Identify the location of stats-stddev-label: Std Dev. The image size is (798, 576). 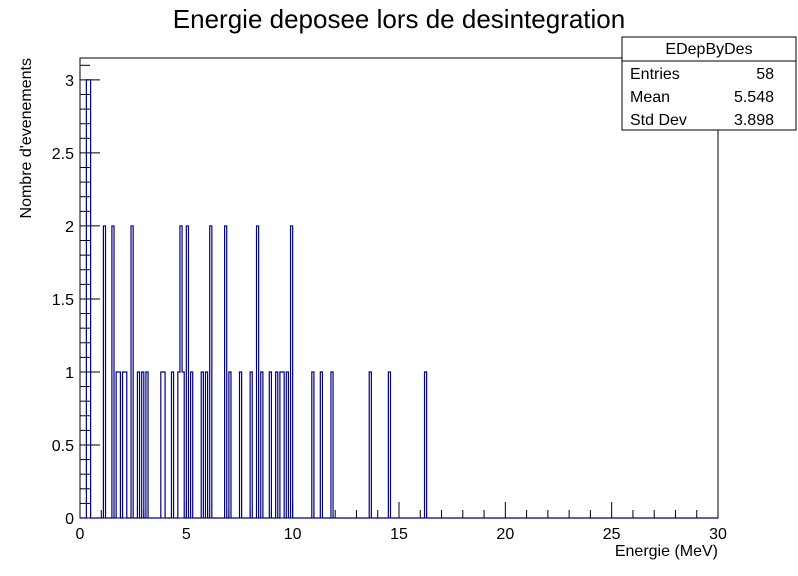
(658, 120).